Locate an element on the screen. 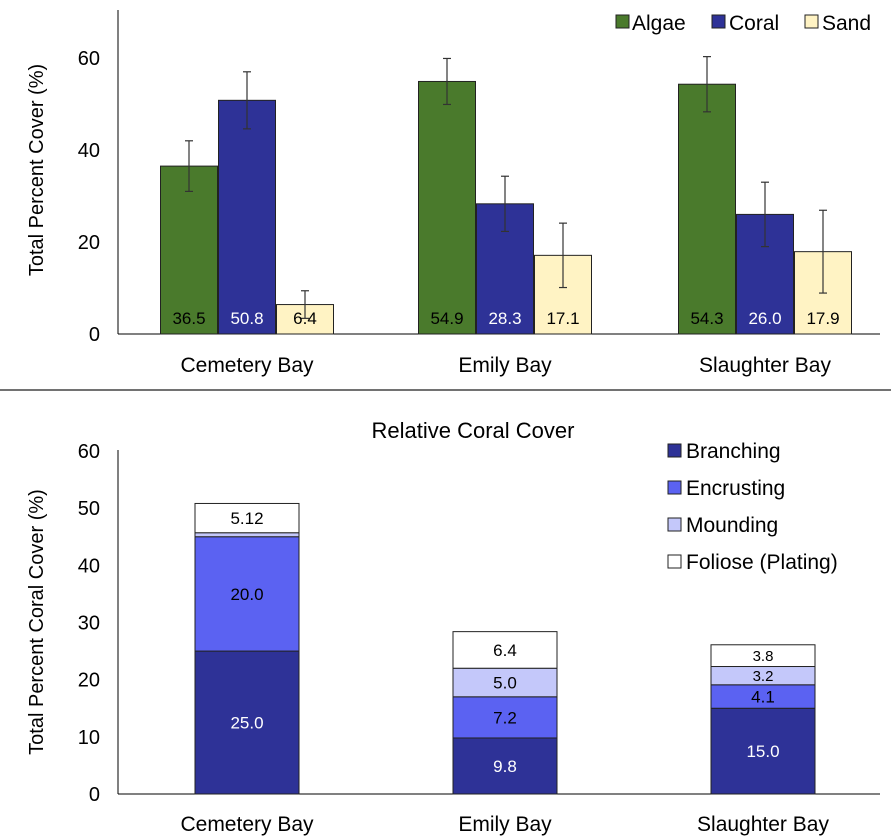  top-y-tick-label: 20 is located at coordinates (89, 243).